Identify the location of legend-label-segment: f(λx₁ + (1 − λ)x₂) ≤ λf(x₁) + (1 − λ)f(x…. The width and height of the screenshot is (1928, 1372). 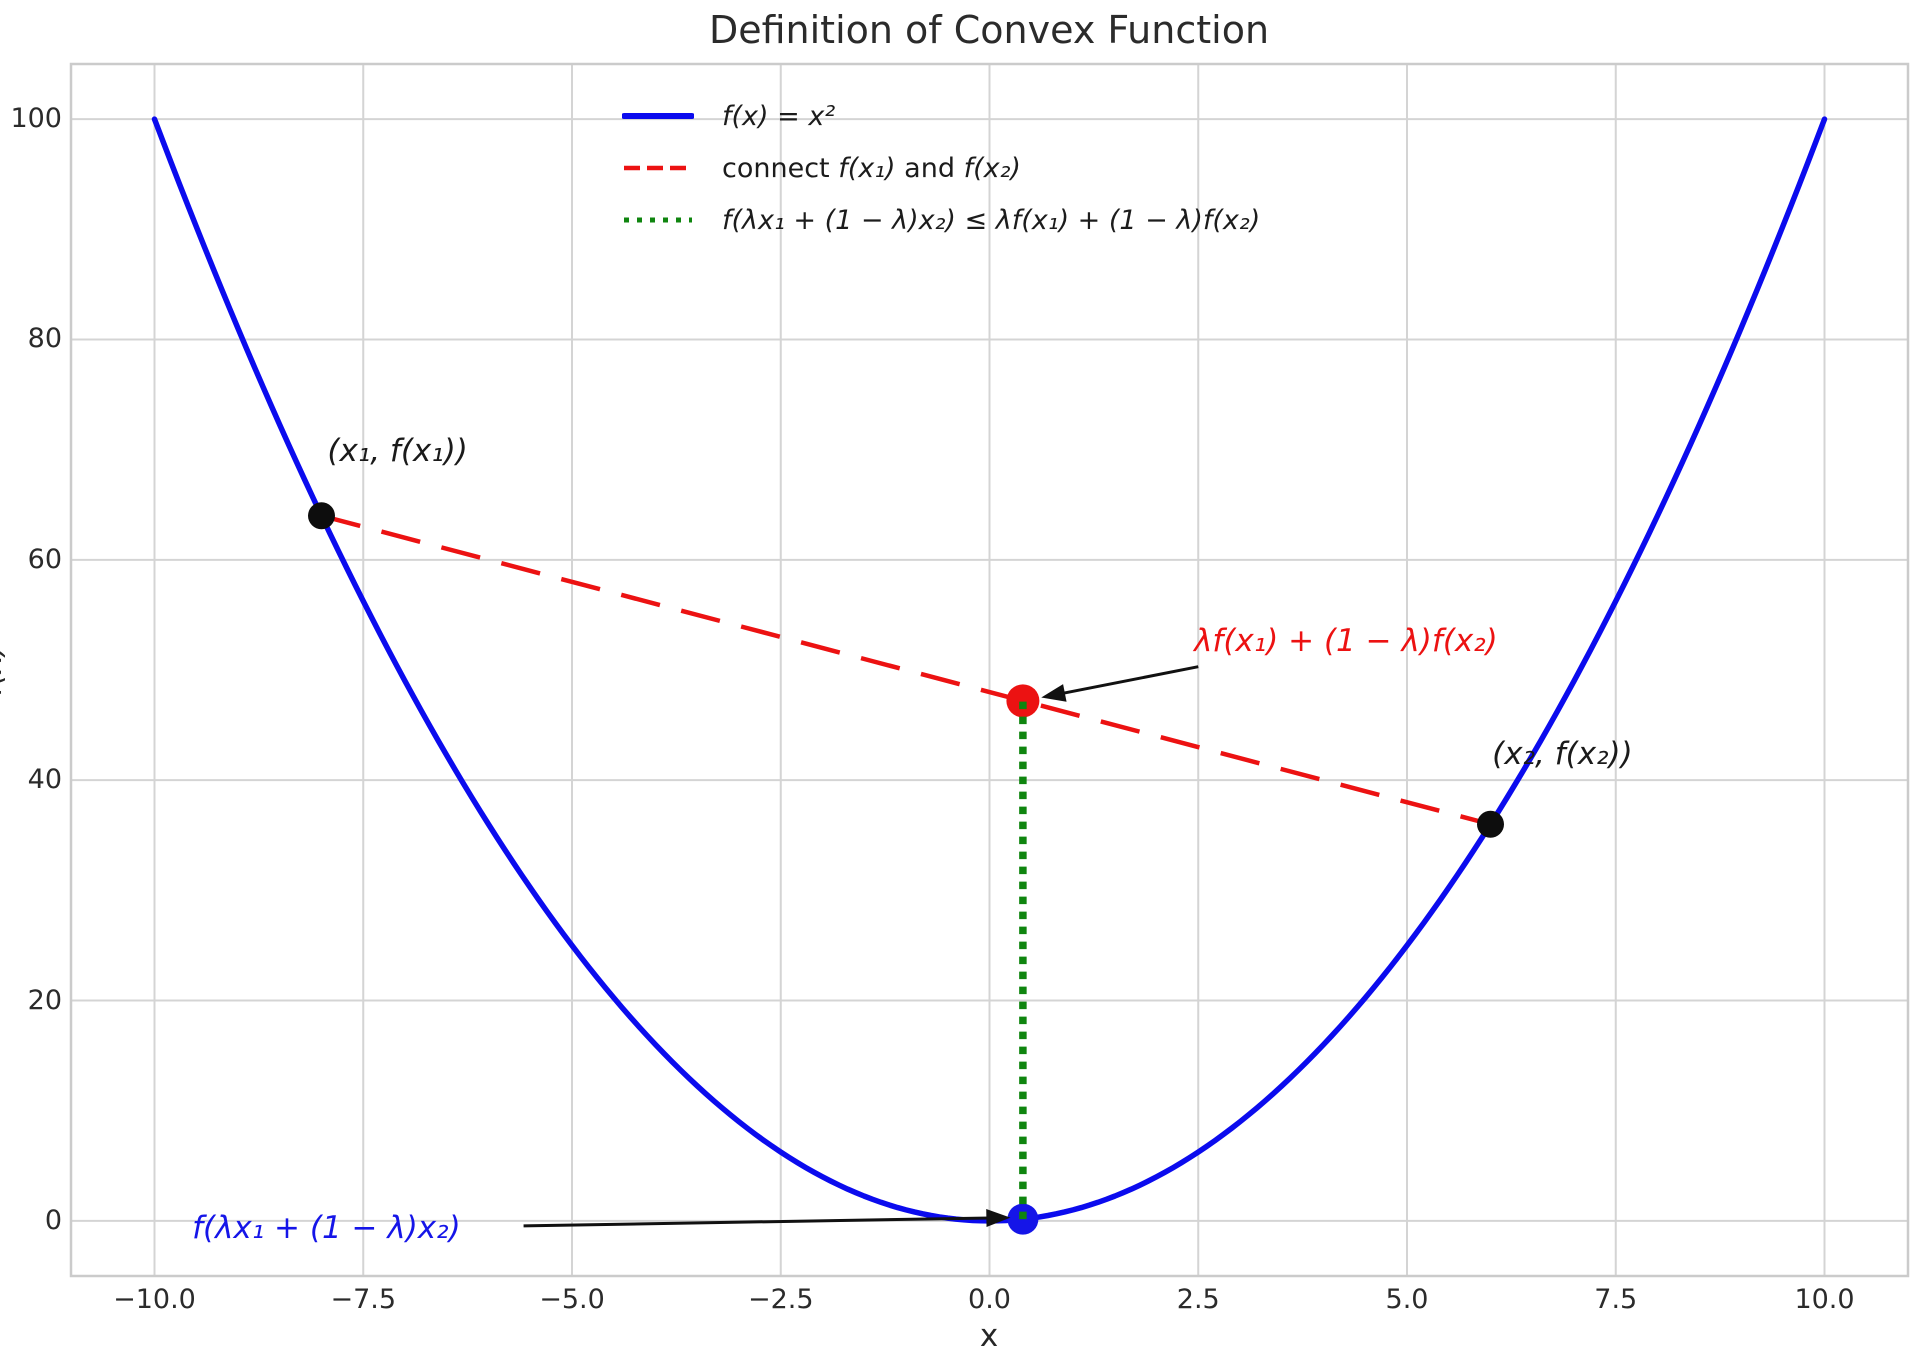
(991, 220).